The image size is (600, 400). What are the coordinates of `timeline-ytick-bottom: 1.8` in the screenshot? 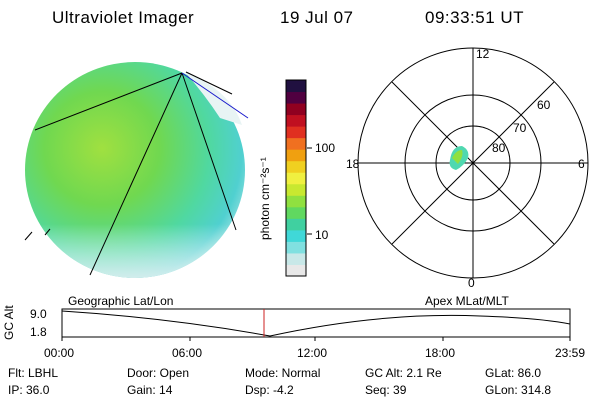 It's located at (38, 332).